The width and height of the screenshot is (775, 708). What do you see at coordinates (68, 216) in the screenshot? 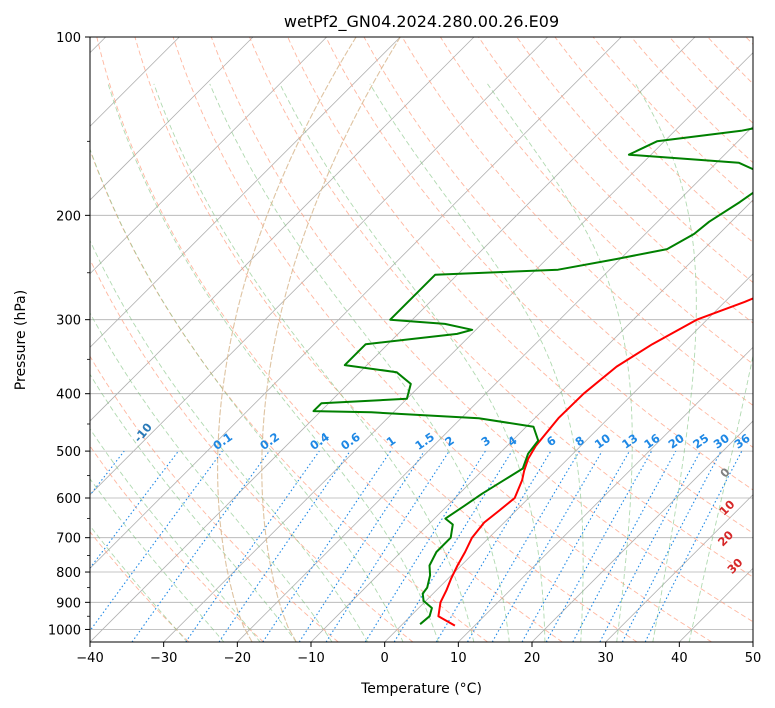
I see `y-tick-label: 200` at bounding box center [68, 216].